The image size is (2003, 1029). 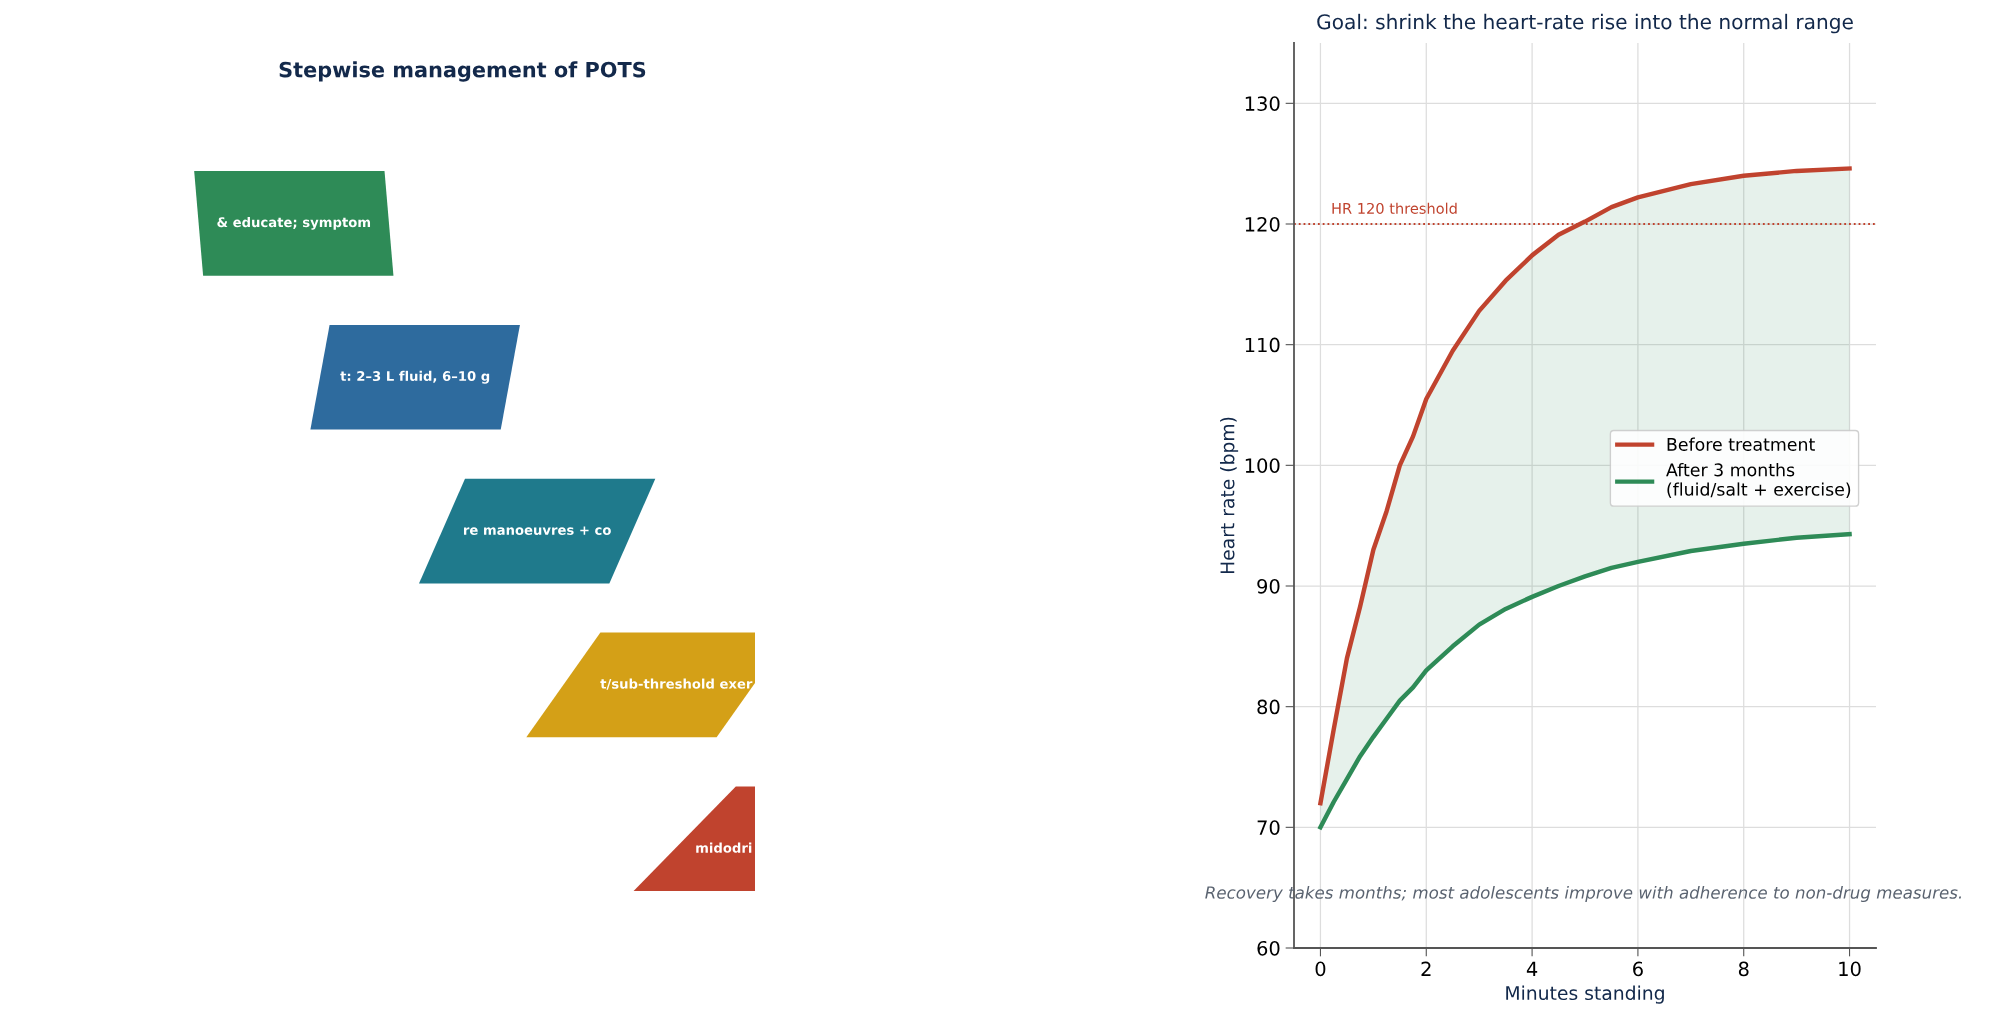 What do you see at coordinates (1262, 224) in the screenshot?
I see `y-tick-label: 120` at bounding box center [1262, 224].